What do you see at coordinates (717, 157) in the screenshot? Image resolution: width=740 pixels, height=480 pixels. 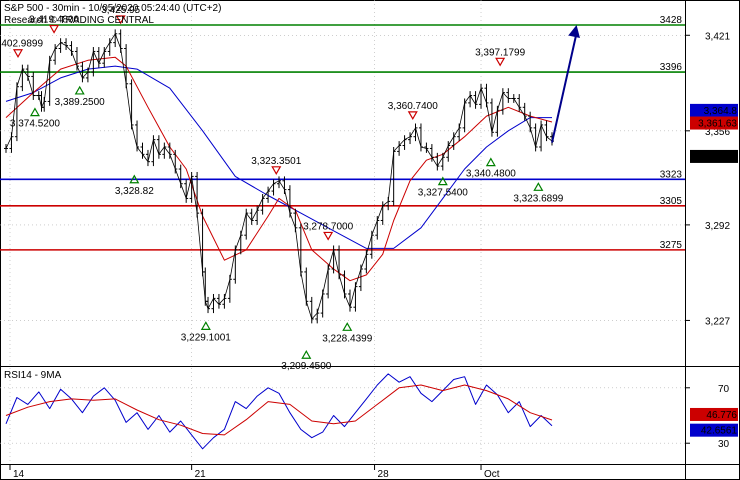 I see `price-tag-label: 3,348.44` at bounding box center [717, 157].